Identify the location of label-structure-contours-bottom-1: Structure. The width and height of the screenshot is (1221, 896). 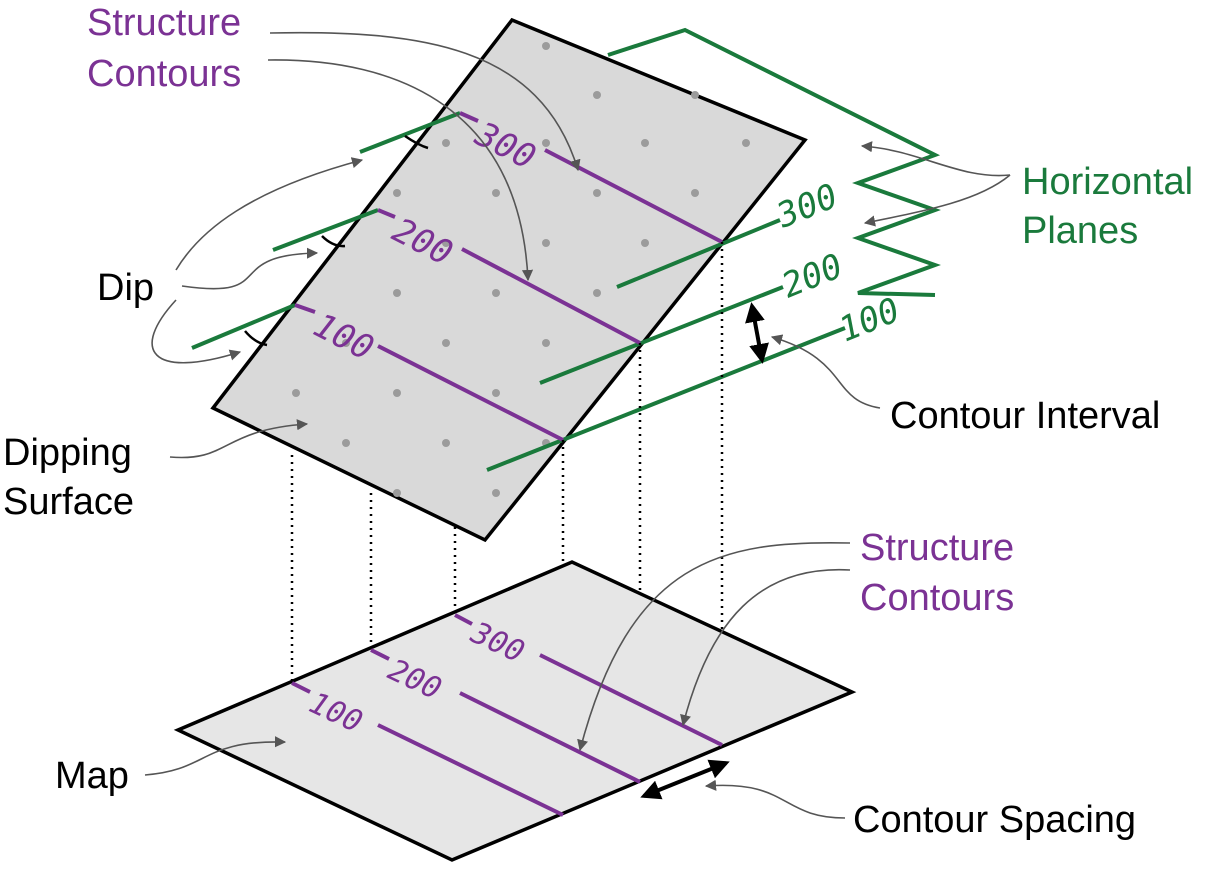
(937, 548).